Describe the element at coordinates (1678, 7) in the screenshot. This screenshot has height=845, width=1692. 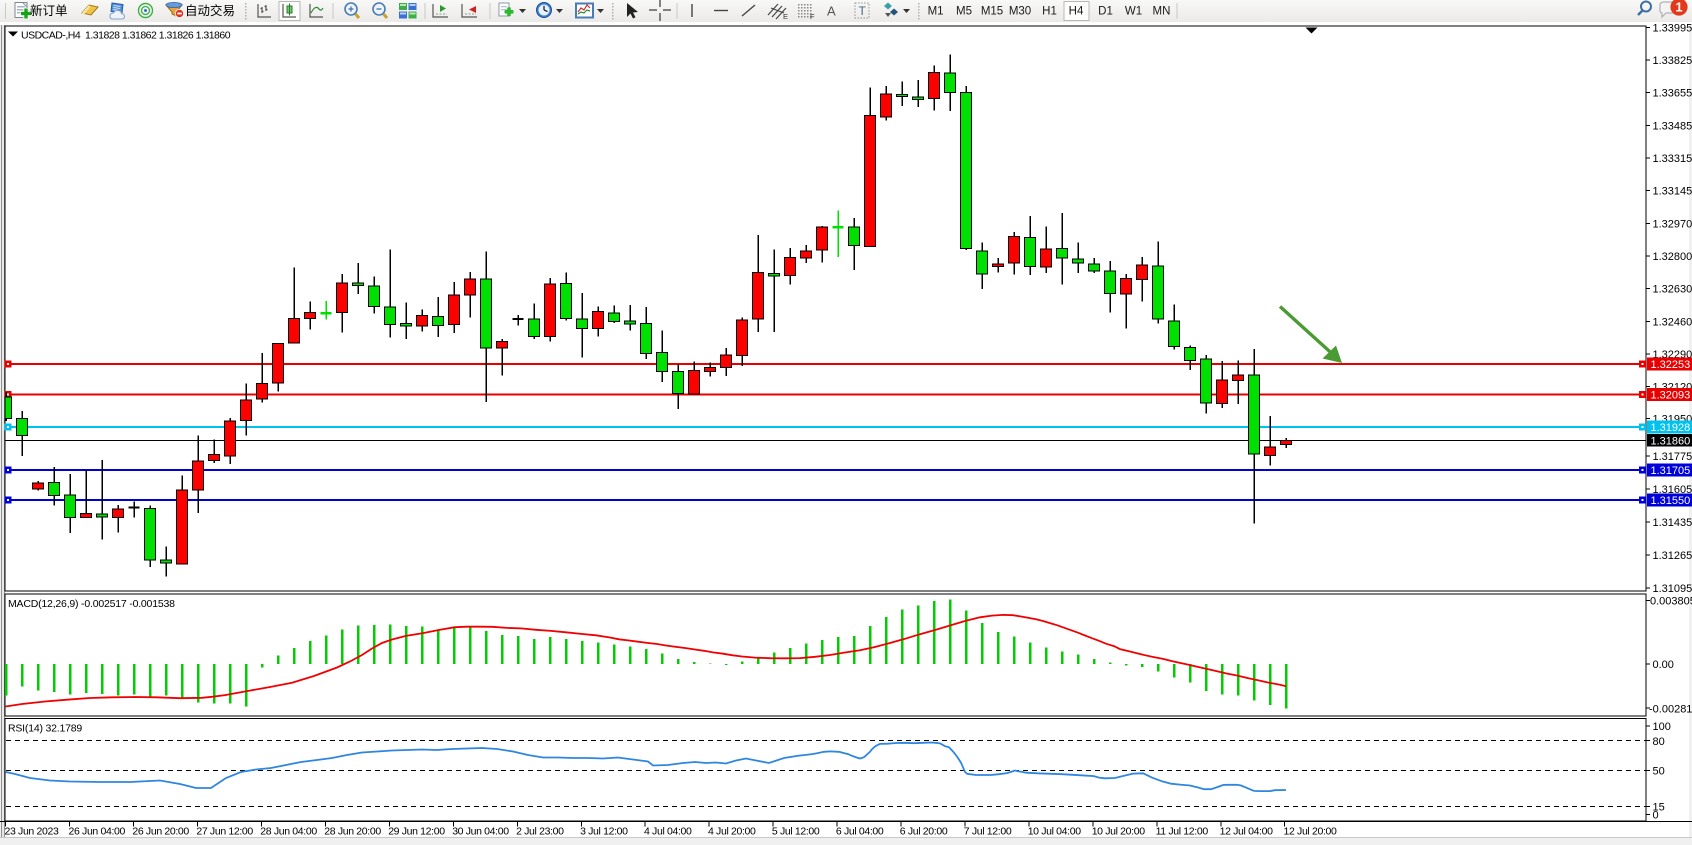
I see `svg-text: 1` at that location.